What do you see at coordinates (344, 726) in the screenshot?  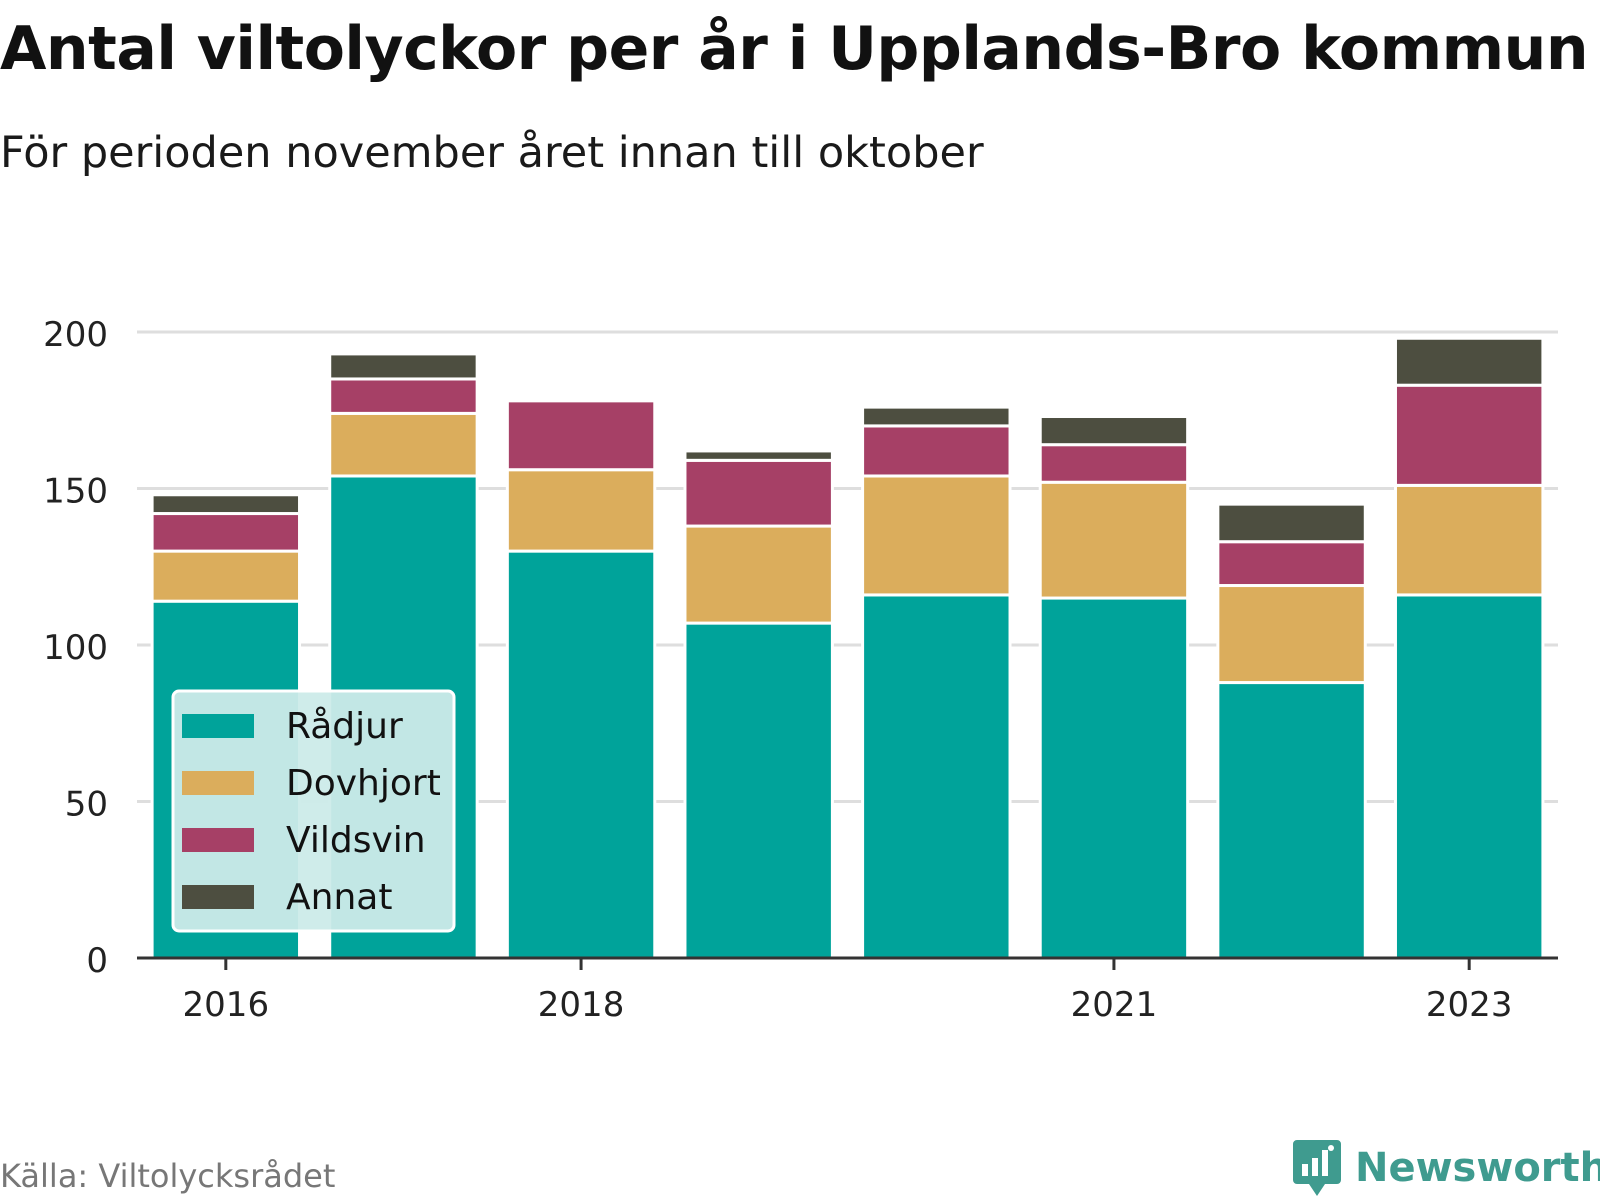 I see `legend-label: Rådjur` at bounding box center [344, 726].